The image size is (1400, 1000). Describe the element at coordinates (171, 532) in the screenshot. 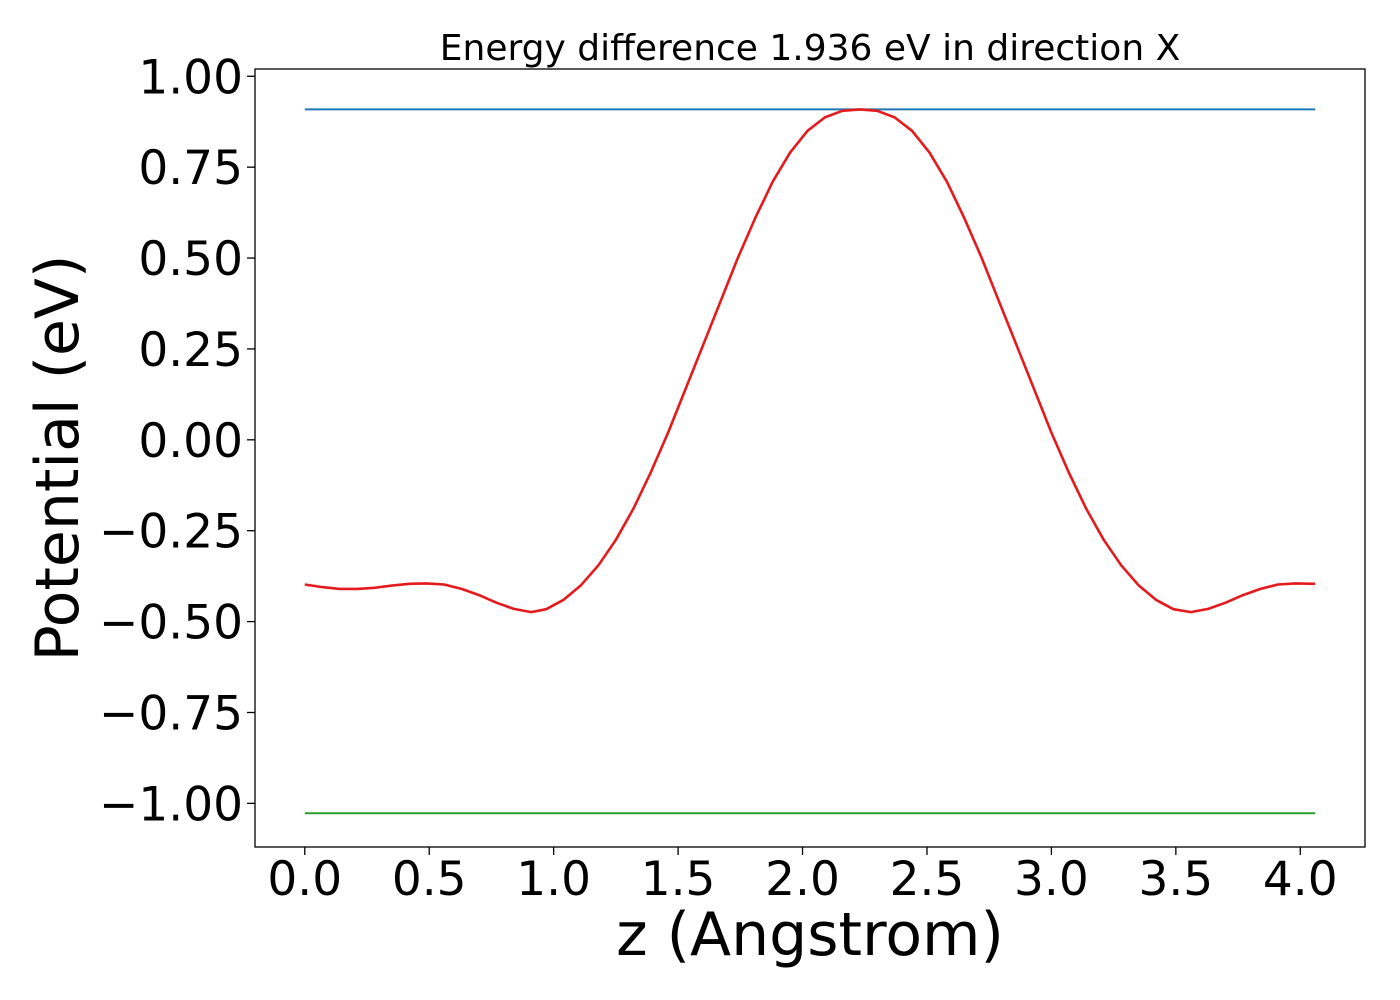

I see `y-tick-label: −0.25` at that location.